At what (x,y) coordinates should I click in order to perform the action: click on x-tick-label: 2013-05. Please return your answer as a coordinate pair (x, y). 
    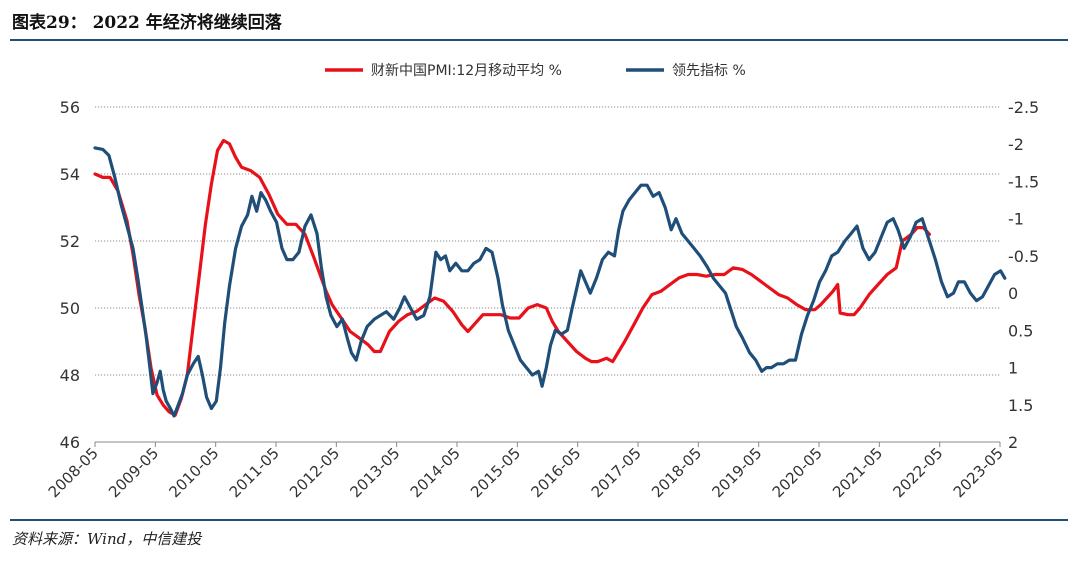
    Looking at the image, I should click on (374, 472).